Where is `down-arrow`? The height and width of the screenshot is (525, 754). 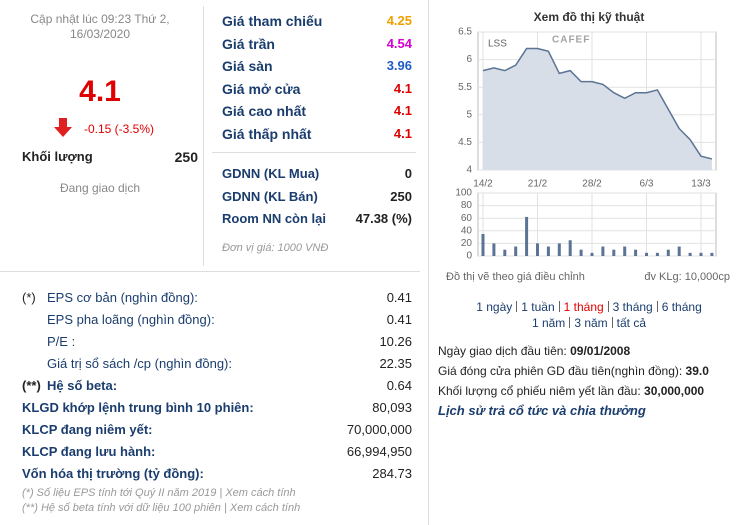
down-arrow is located at coordinates (63, 127).